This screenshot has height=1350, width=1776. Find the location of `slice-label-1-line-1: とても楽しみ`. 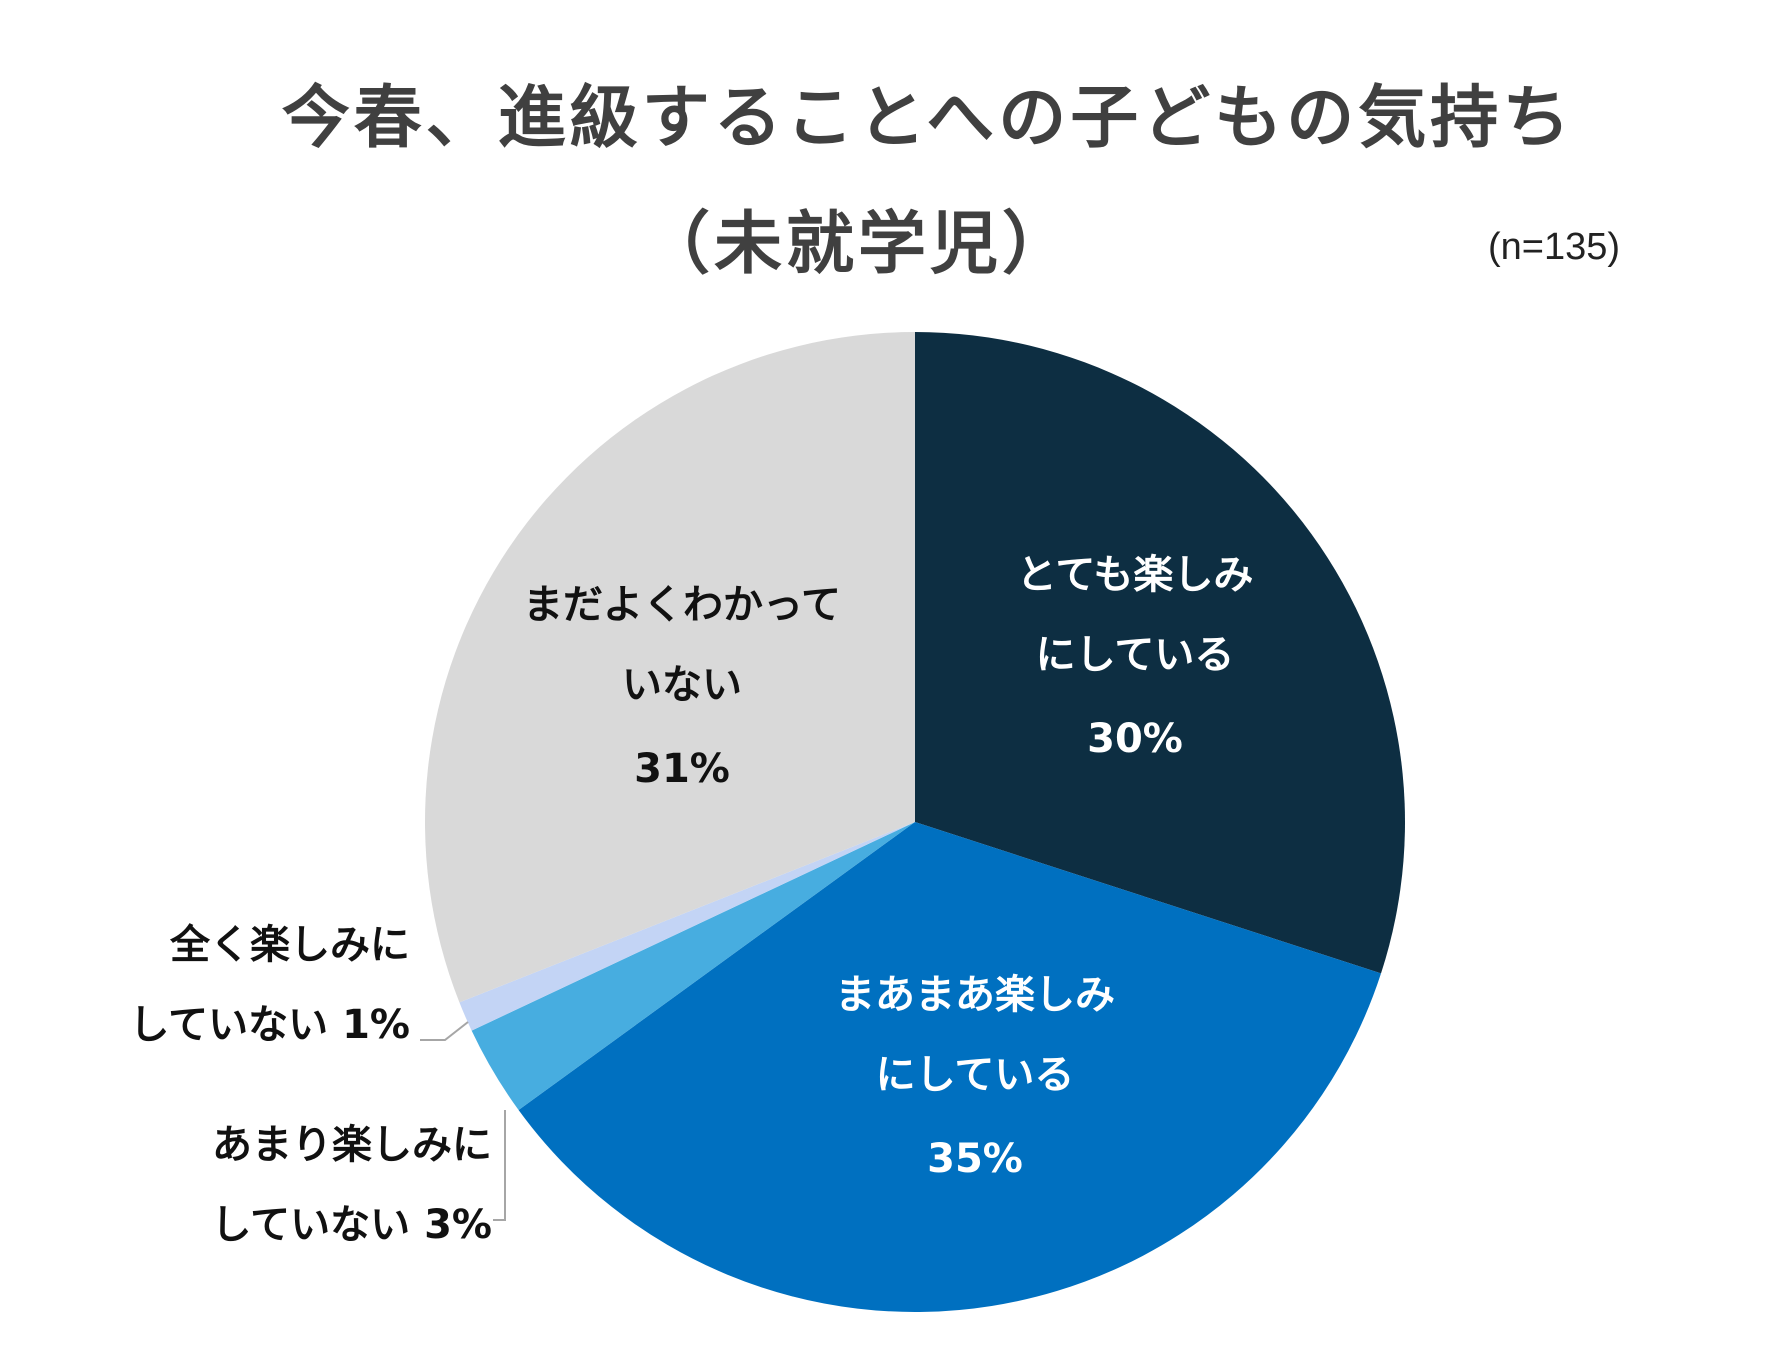

slice-label-1-line-1: とても楽しみ is located at coordinates (1135, 575).